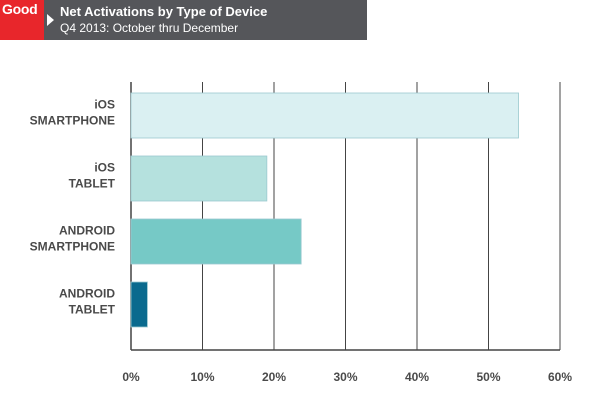  I want to click on chart-title: Net Activations by Type of Device, so click(164, 11).